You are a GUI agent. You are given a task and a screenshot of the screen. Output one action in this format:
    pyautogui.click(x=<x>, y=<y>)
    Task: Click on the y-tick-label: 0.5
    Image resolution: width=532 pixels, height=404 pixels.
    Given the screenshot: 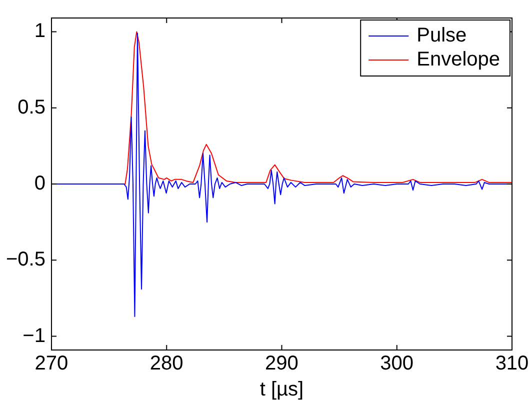 What is the action you would take?
    pyautogui.click(x=32, y=107)
    